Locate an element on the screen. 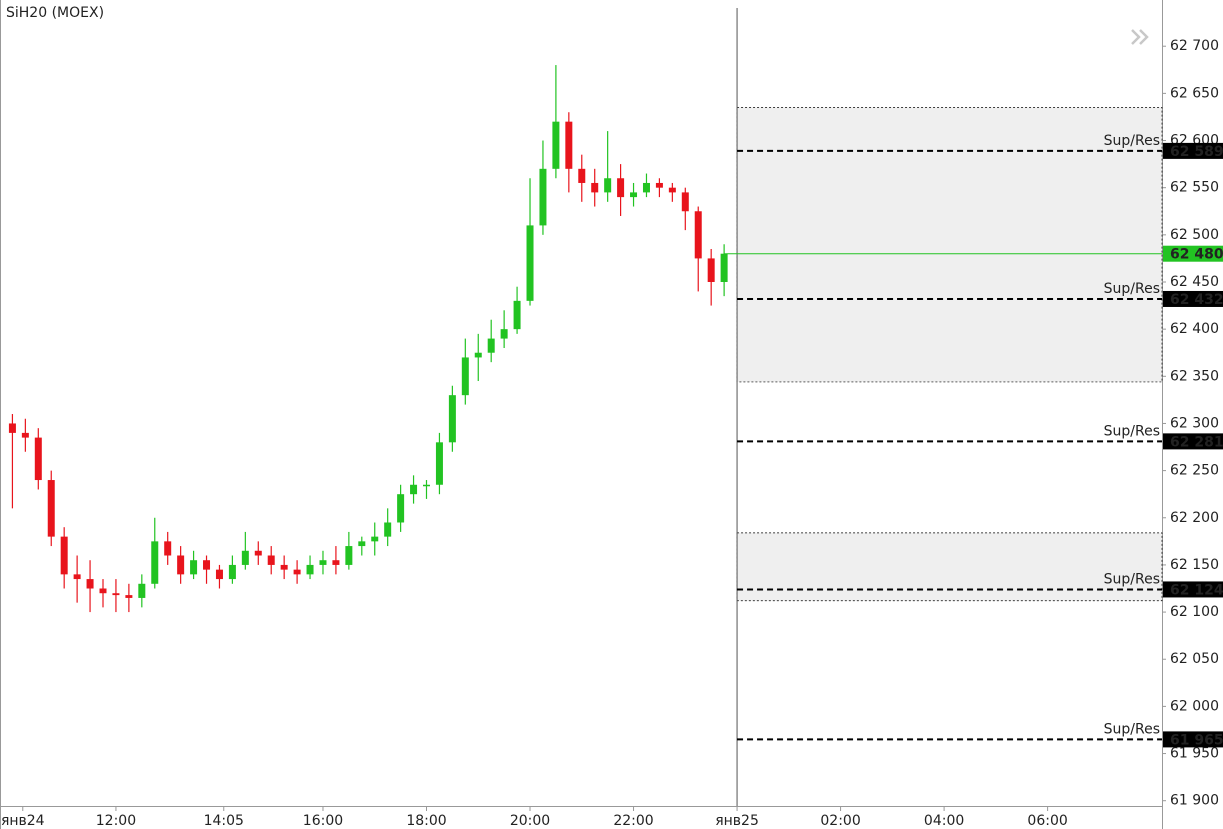 Image resolution: width=1223 pixels, height=829 pixels. x-tick-label: 18:00 is located at coordinates (426, 821).